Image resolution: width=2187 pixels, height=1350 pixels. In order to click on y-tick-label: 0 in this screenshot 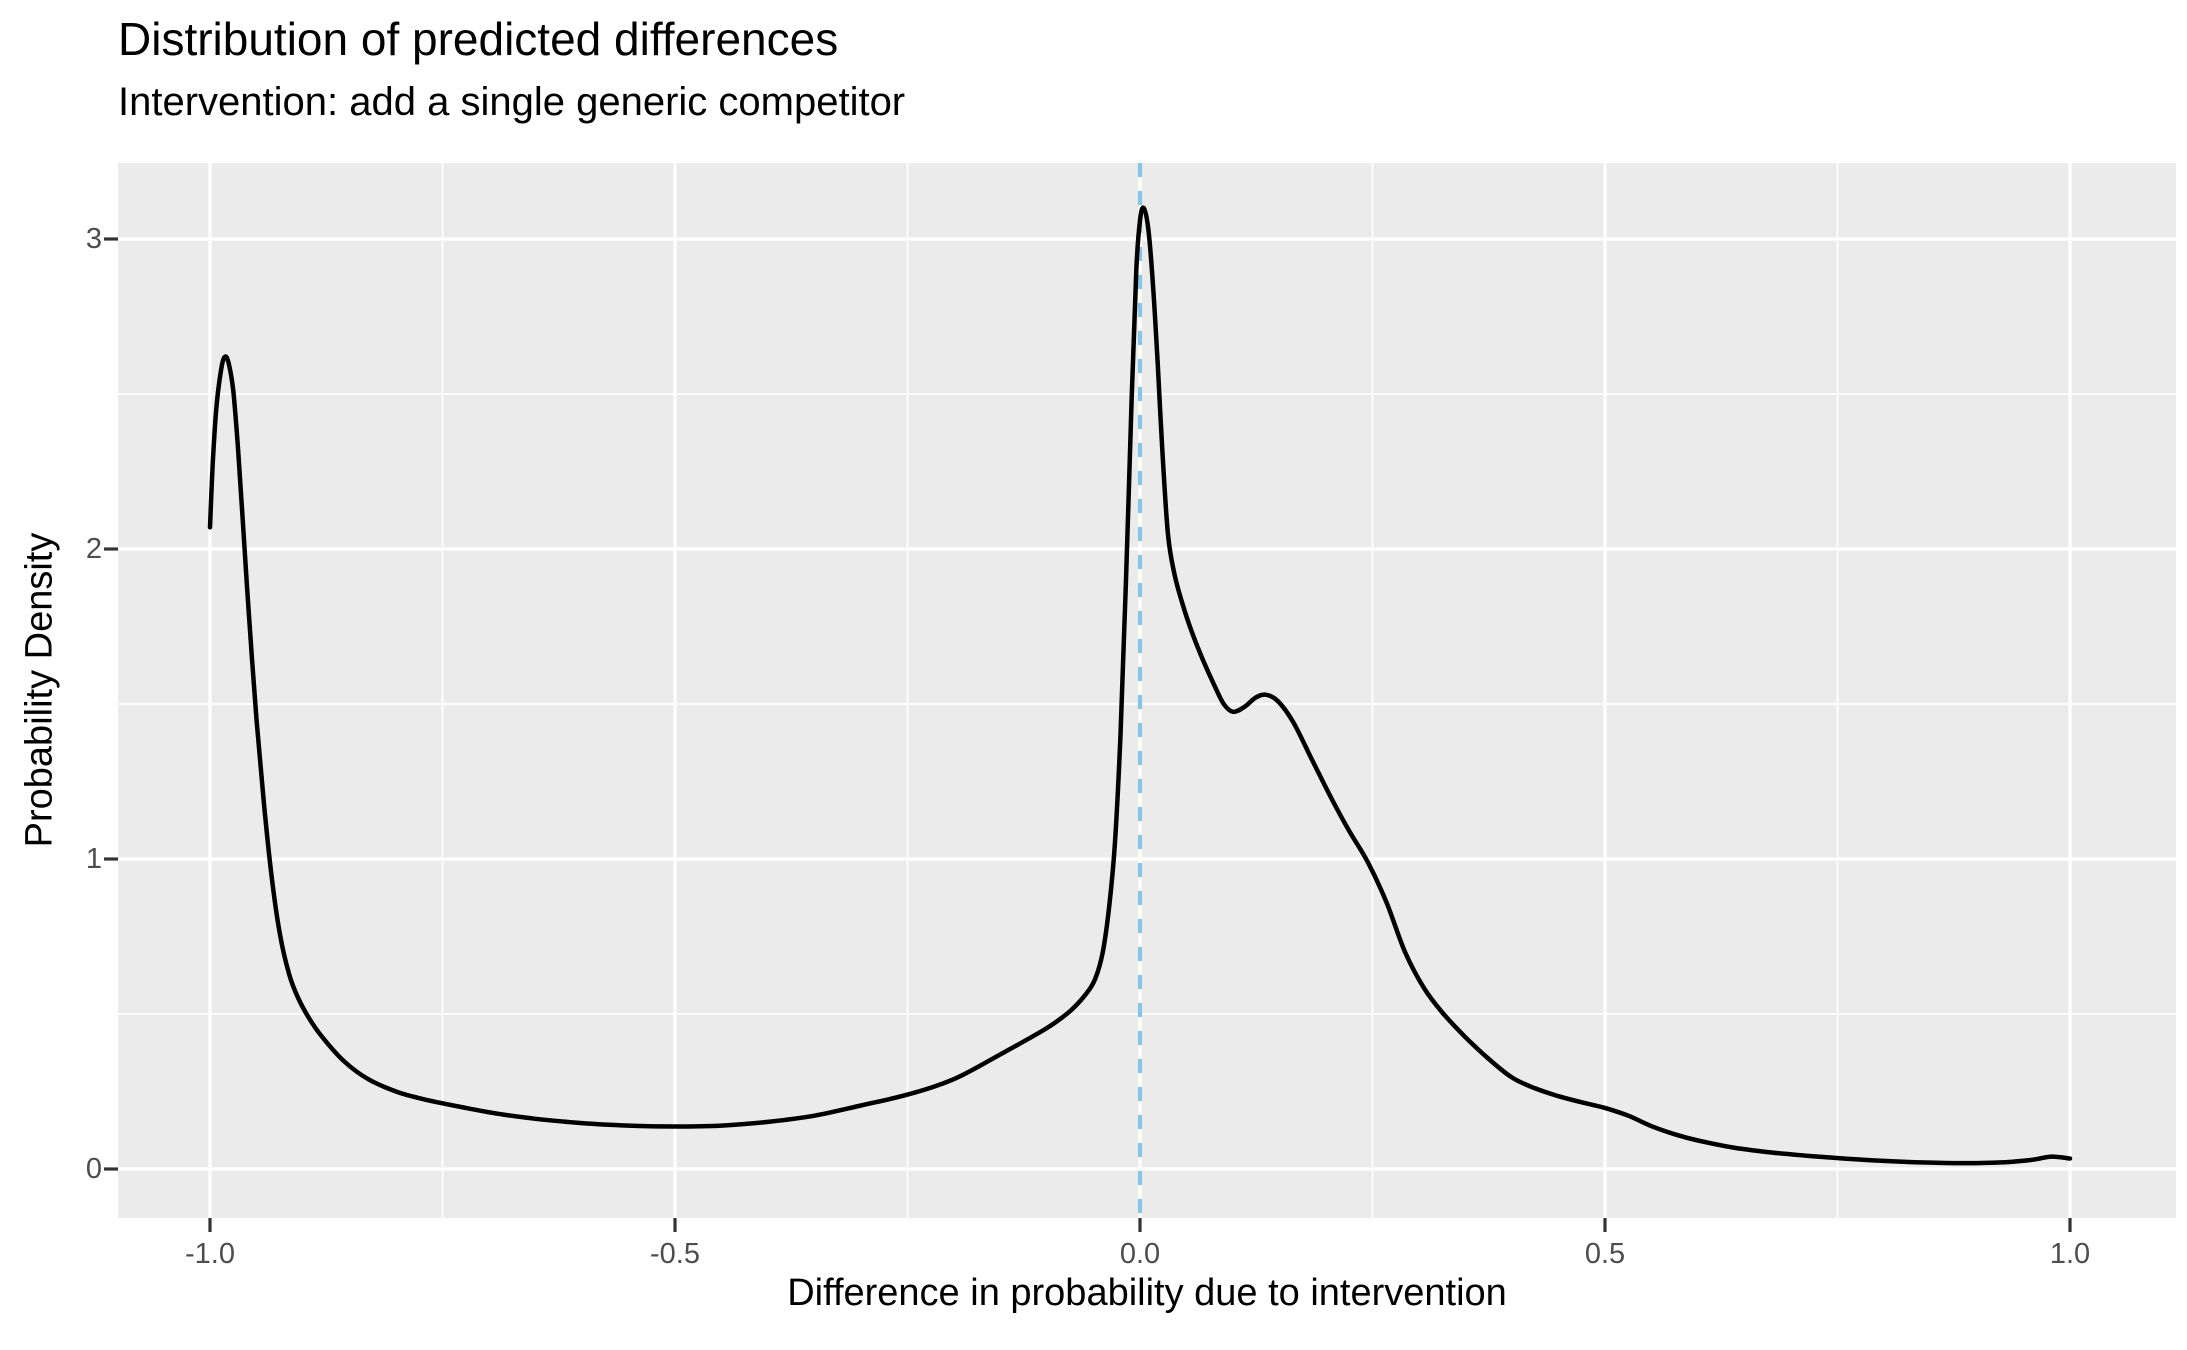, I will do `click(93, 1169)`.